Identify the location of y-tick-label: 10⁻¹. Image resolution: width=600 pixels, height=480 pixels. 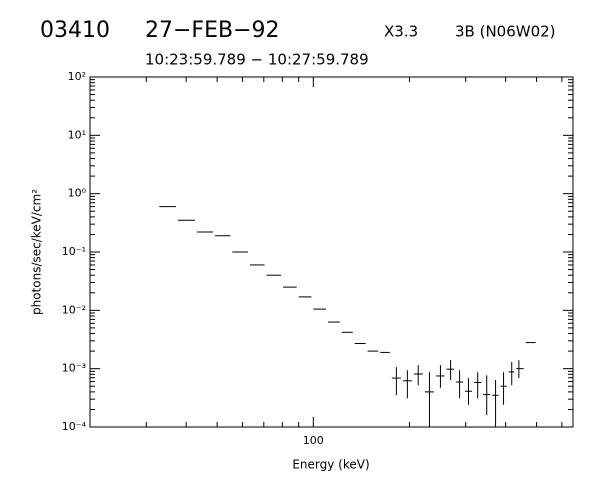
(74, 251).